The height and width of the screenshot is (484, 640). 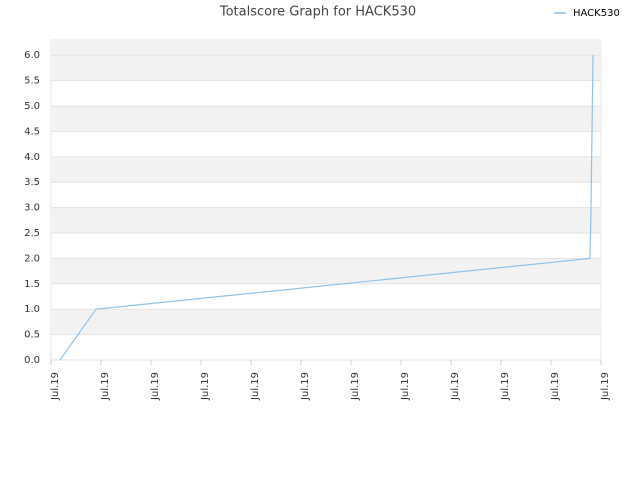 I want to click on y-tick-label: 0.5, so click(x=32, y=335).